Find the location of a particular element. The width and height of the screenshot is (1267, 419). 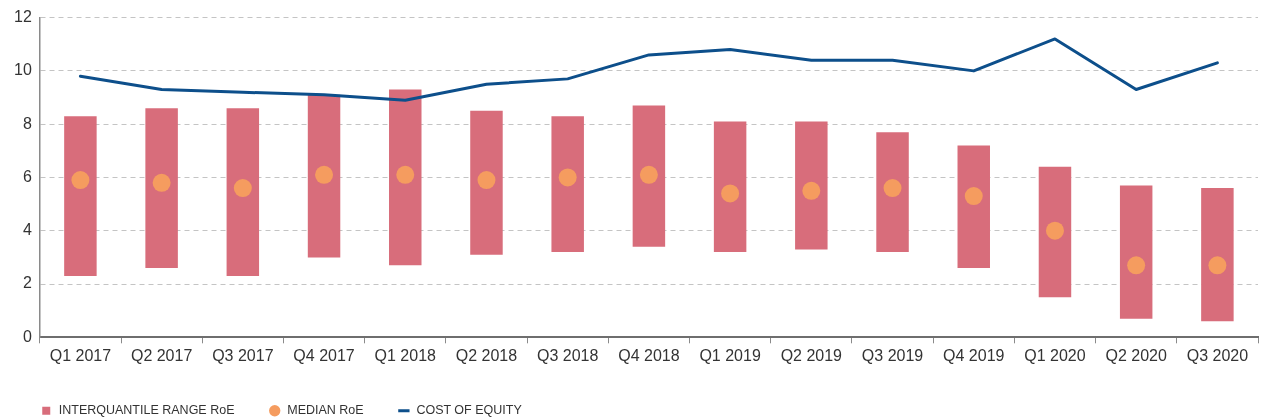

x-tick-label: Q4 2018 is located at coordinates (649, 356).